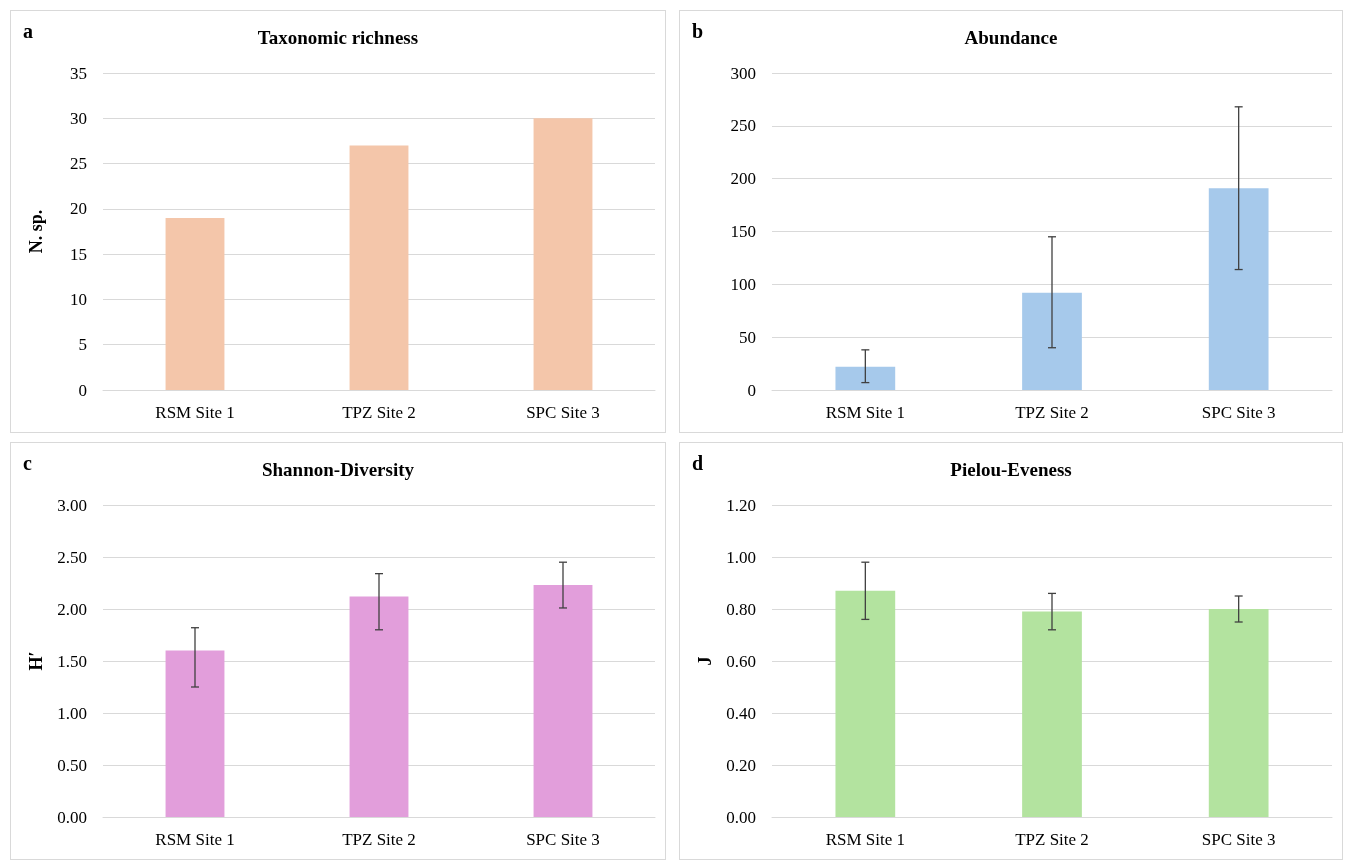  What do you see at coordinates (741, 713) in the screenshot?
I see `y-tick-label: 0.40` at bounding box center [741, 713].